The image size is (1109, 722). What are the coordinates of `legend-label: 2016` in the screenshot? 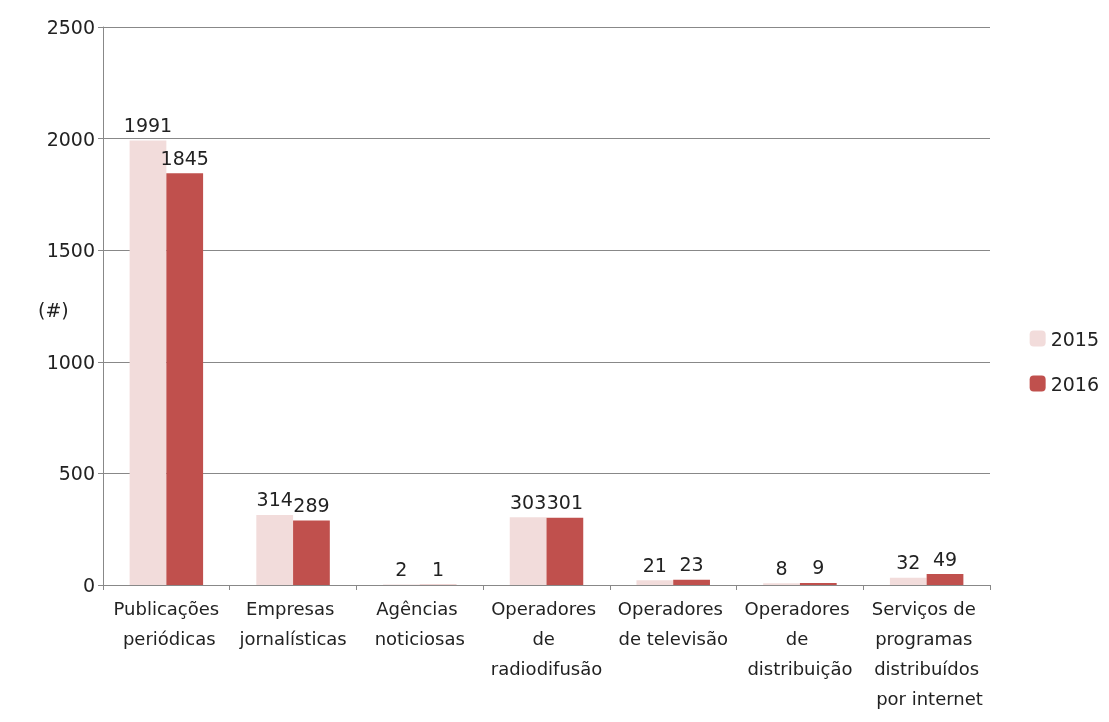 It's located at (1075, 383).